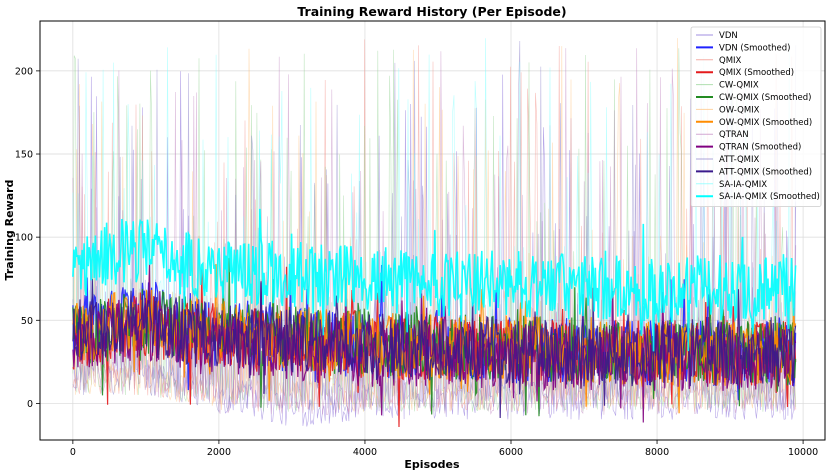 This screenshot has width=830, height=475. I want to click on x-axis-label: Episodes, so click(432, 464).